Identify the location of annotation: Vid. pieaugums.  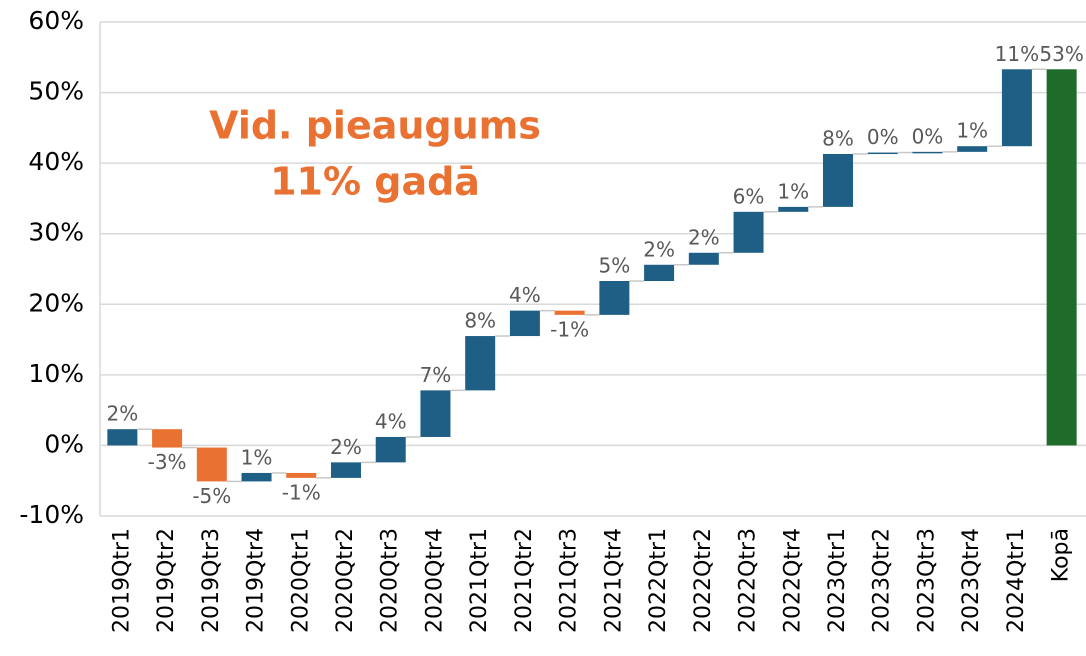
(375, 126).